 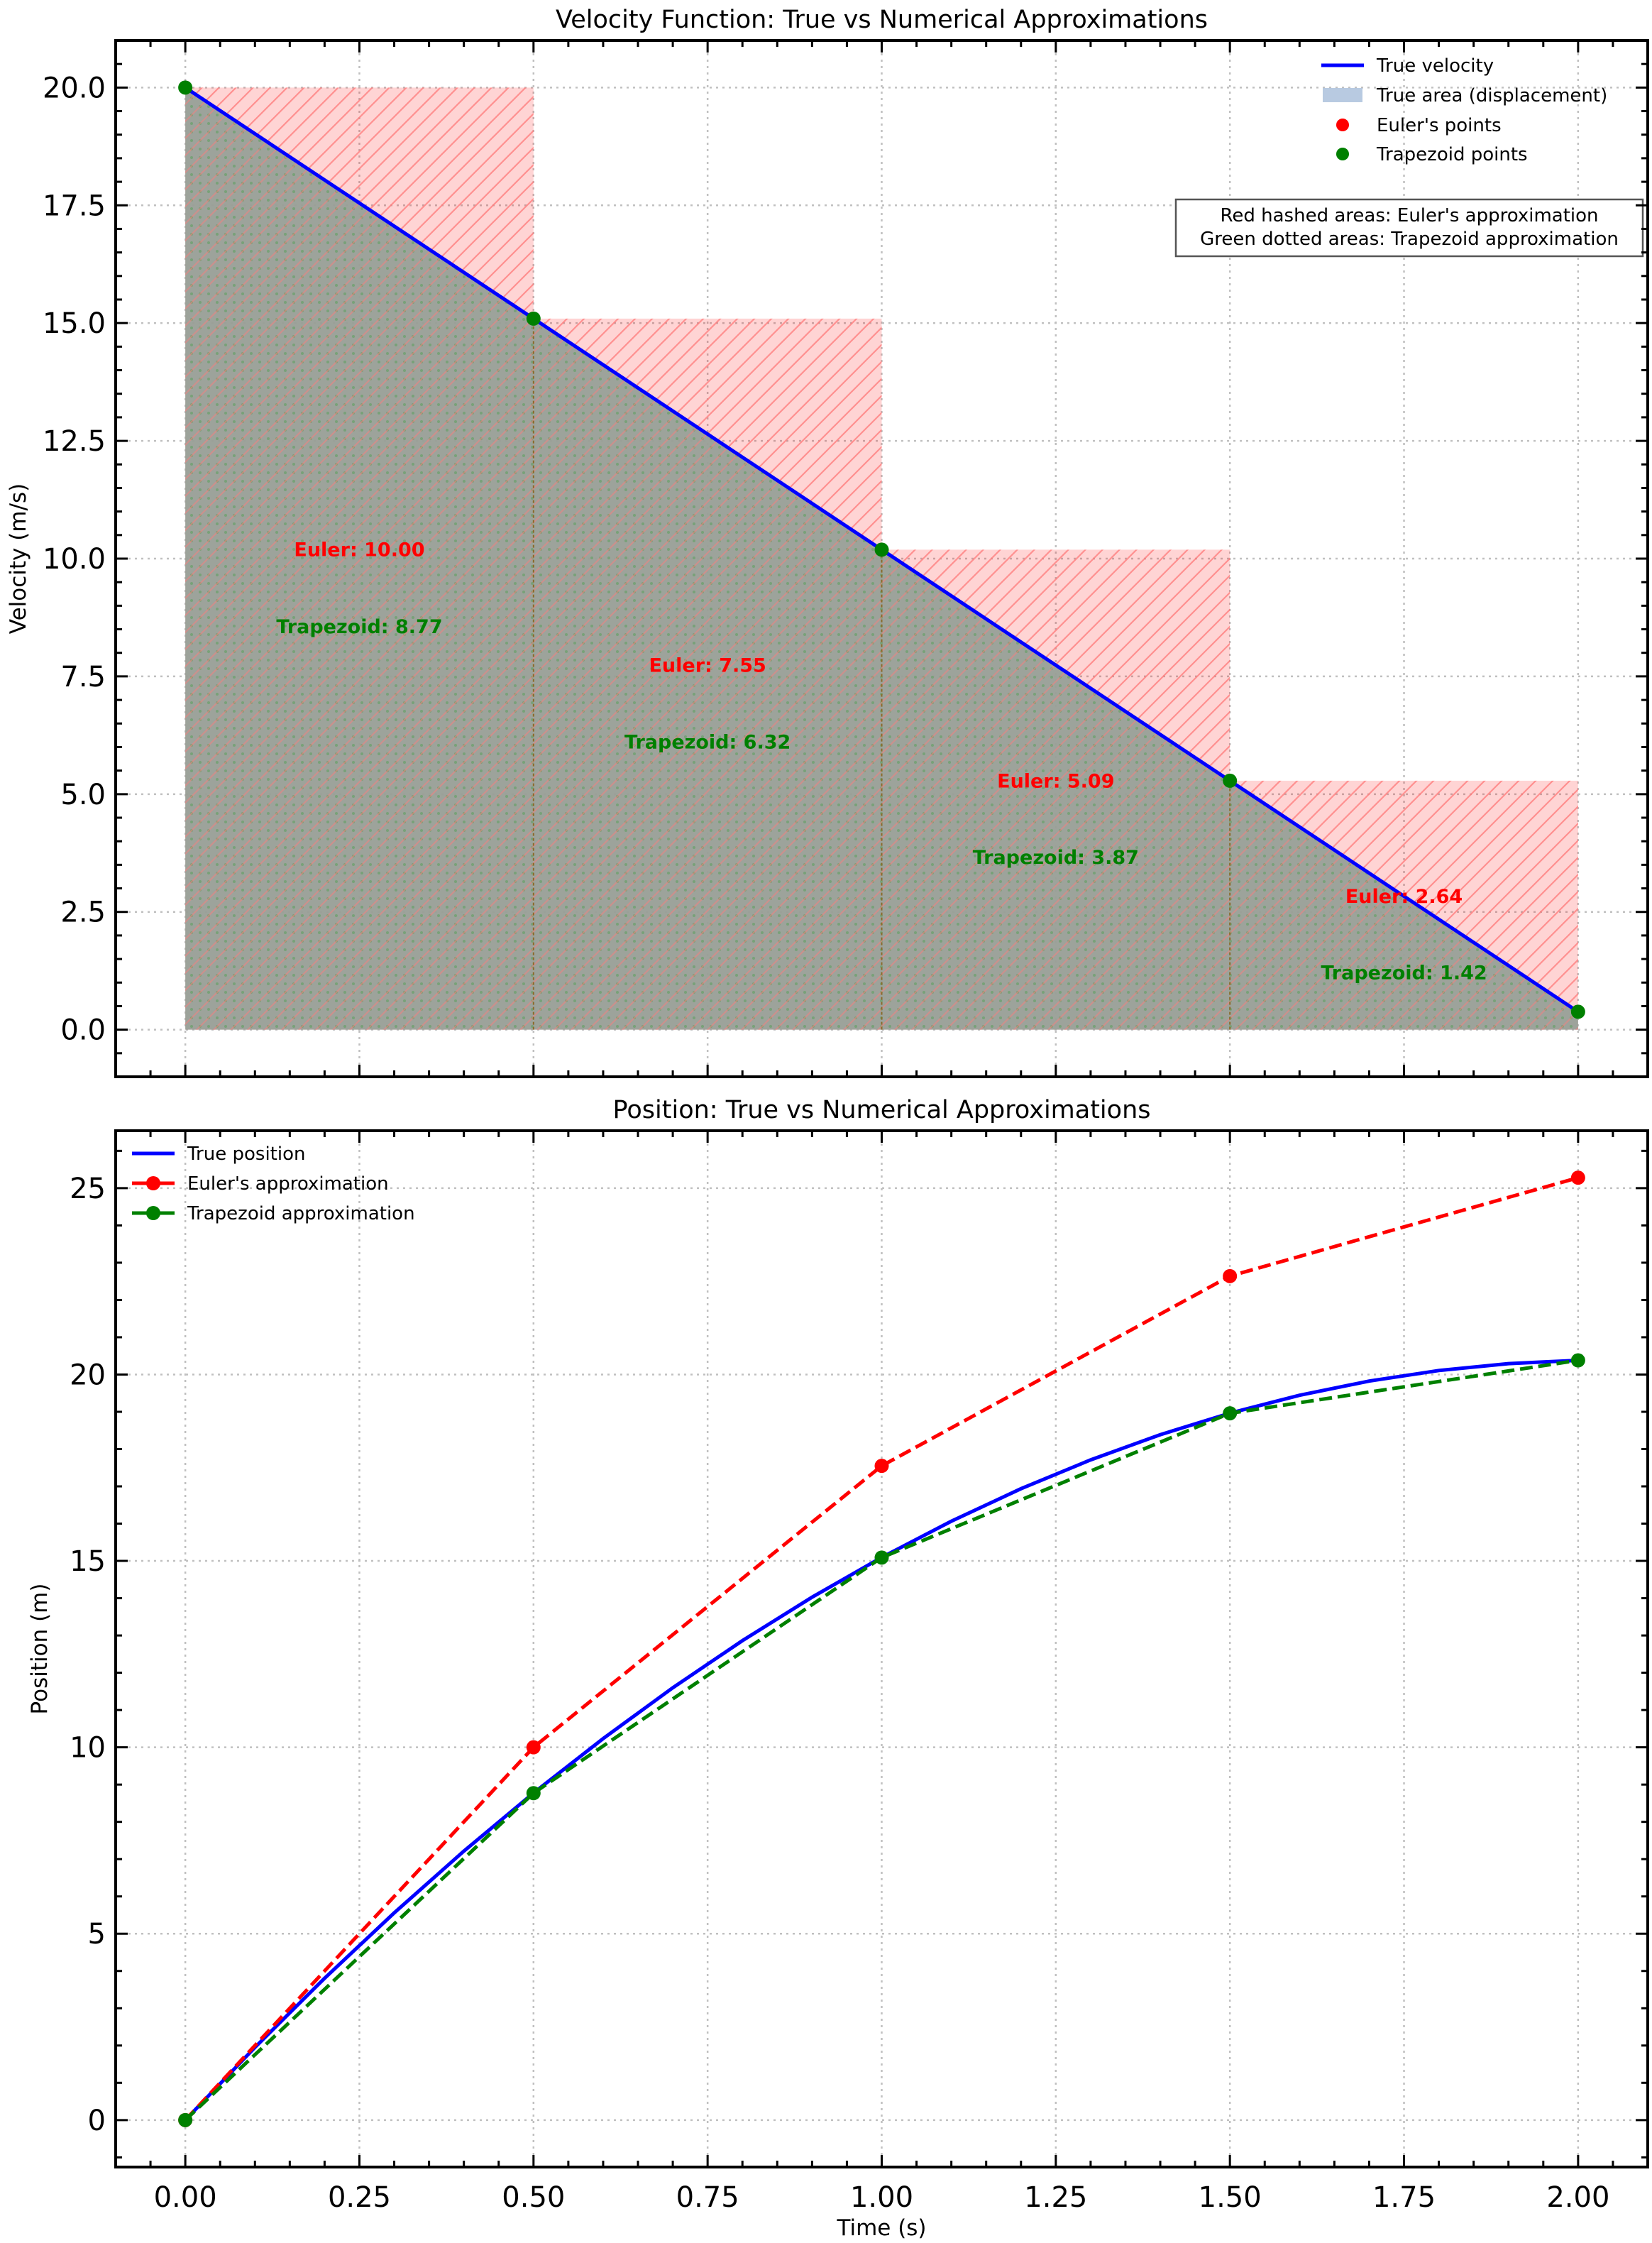 What do you see at coordinates (882, 2197) in the screenshot?
I see `x-tick-label: 1.00` at bounding box center [882, 2197].